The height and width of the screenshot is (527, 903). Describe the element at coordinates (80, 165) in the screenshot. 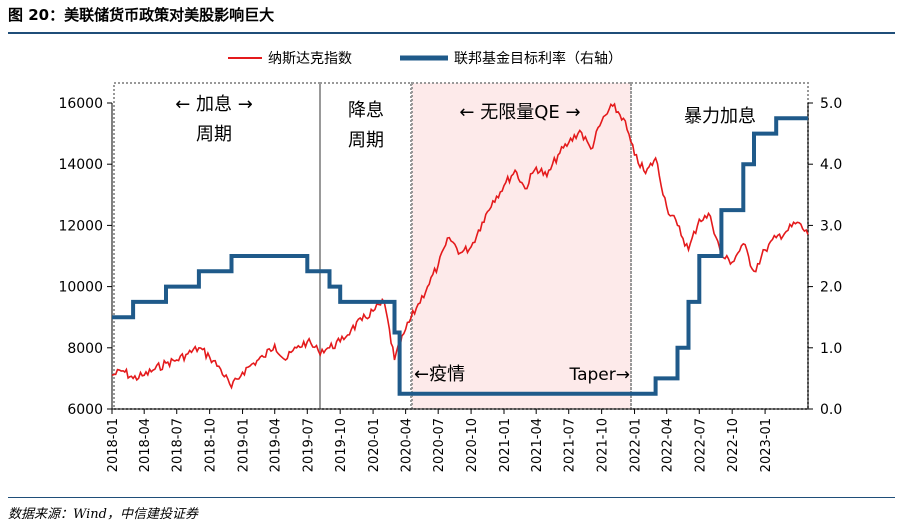

I see `y-left-tick-label: 14000` at that location.